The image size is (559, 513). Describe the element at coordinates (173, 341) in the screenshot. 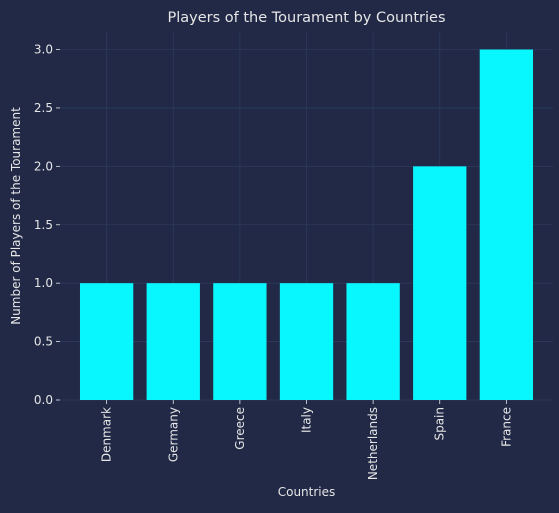

I see `bar-germany` at that location.